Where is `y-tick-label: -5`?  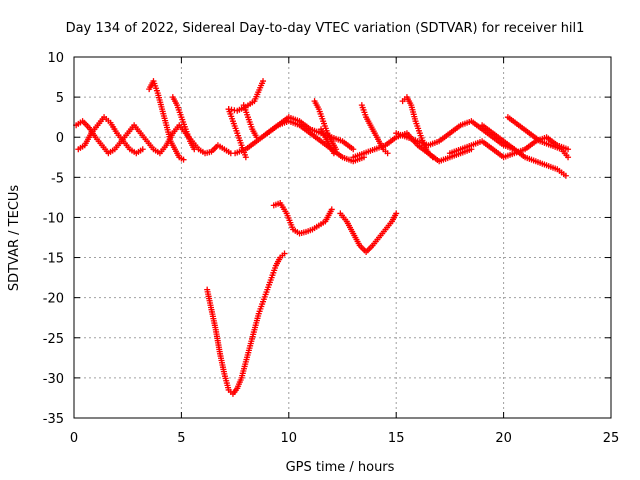 y-tick-label: -5 is located at coordinates (57, 178).